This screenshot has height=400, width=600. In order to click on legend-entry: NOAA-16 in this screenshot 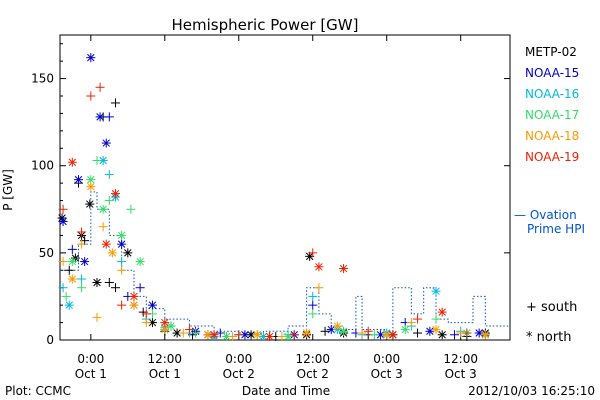, I will do `click(552, 94)`.